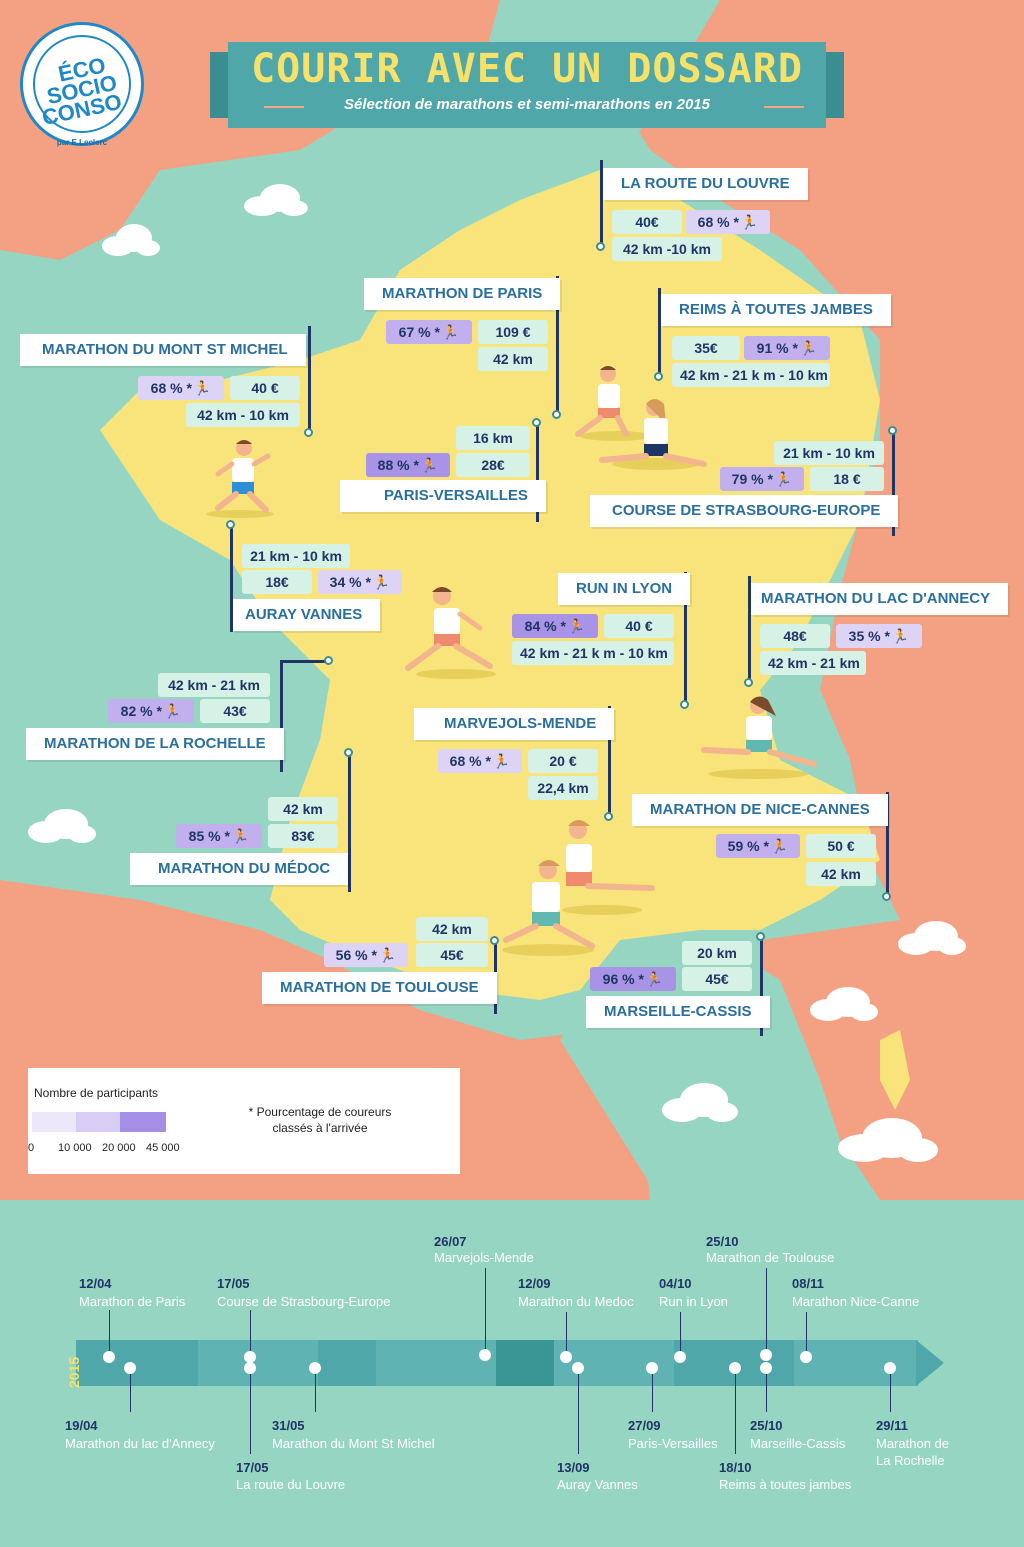 This screenshot has height=1547, width=1024. Describe the element at coordinates (82, 84) in the screenshot. I see `logo-ring` at that location.